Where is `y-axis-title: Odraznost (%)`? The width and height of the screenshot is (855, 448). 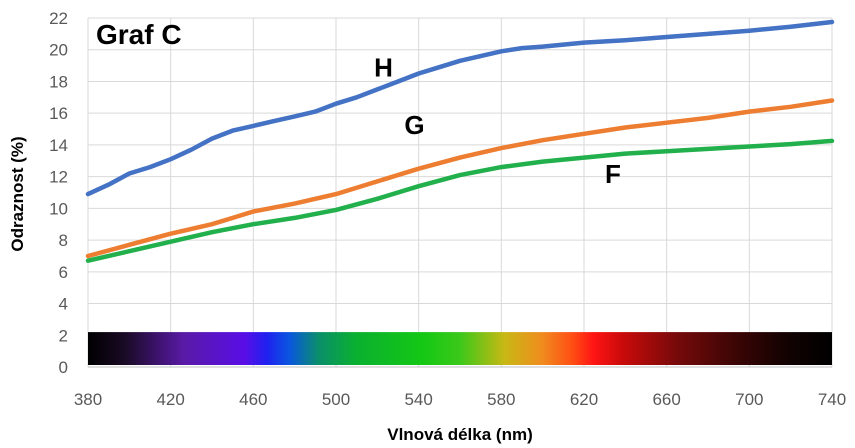
y-axis-title: Odraznost (%) is located at coordinates (17, 193).